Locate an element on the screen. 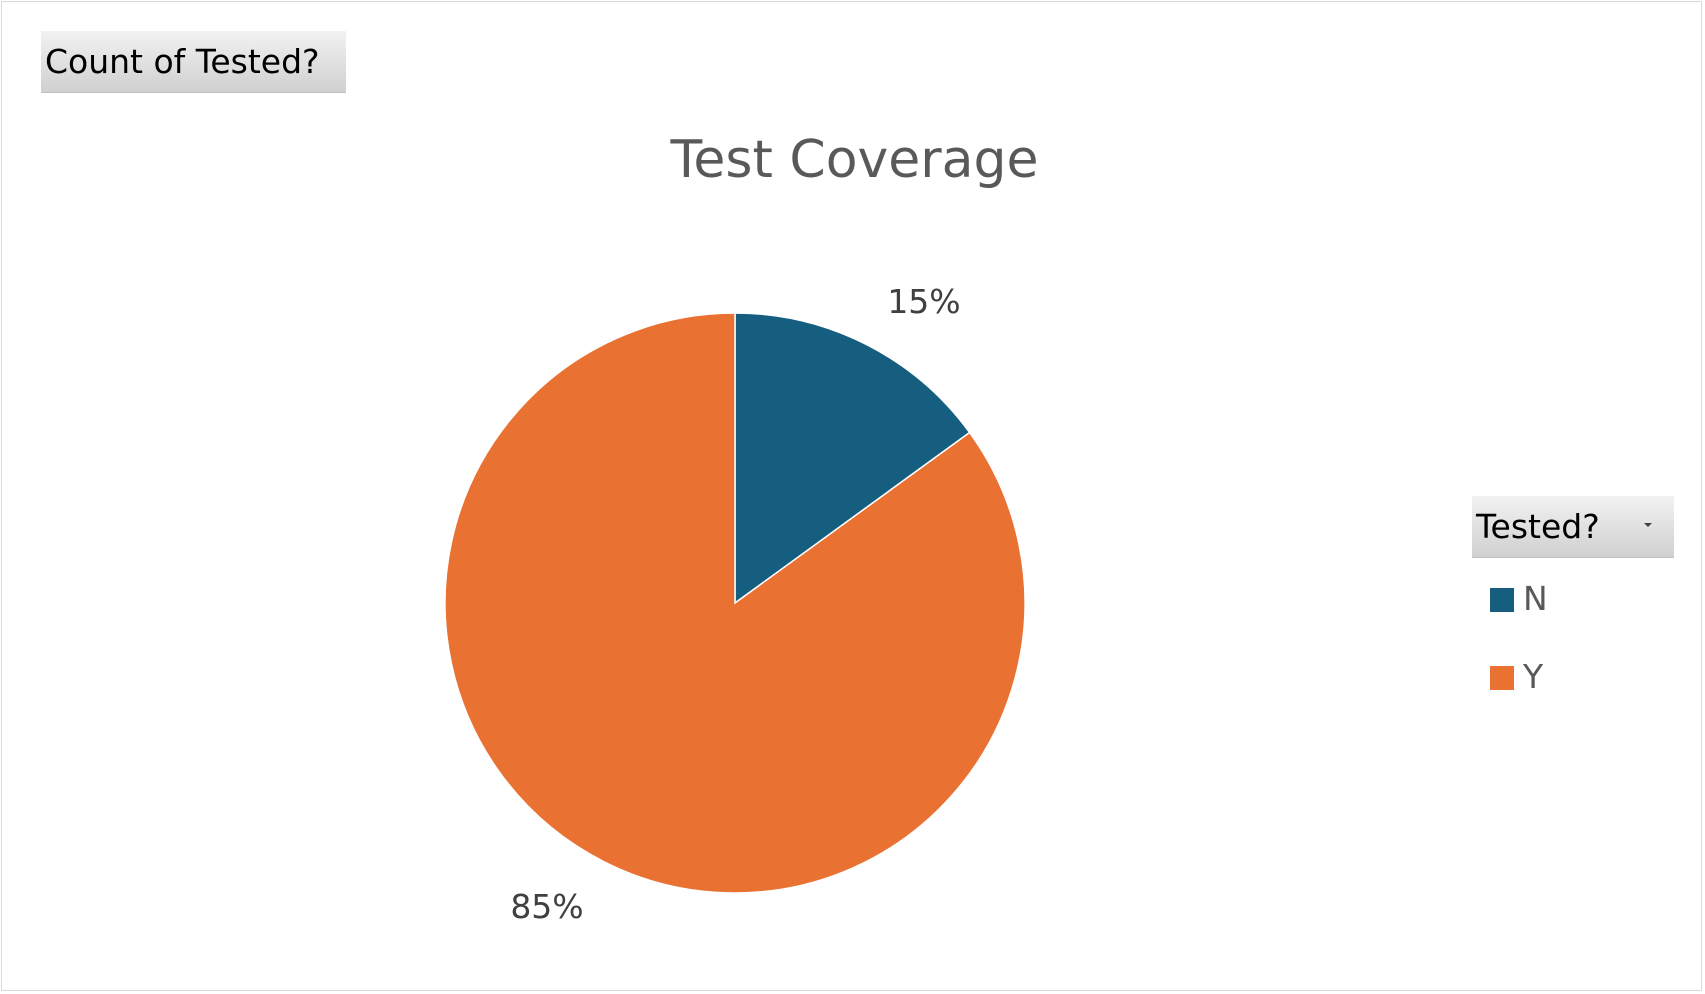 This screenshot has height=994, width=1705. chart-title: Test Coverage is located at coordinates (854, 160).